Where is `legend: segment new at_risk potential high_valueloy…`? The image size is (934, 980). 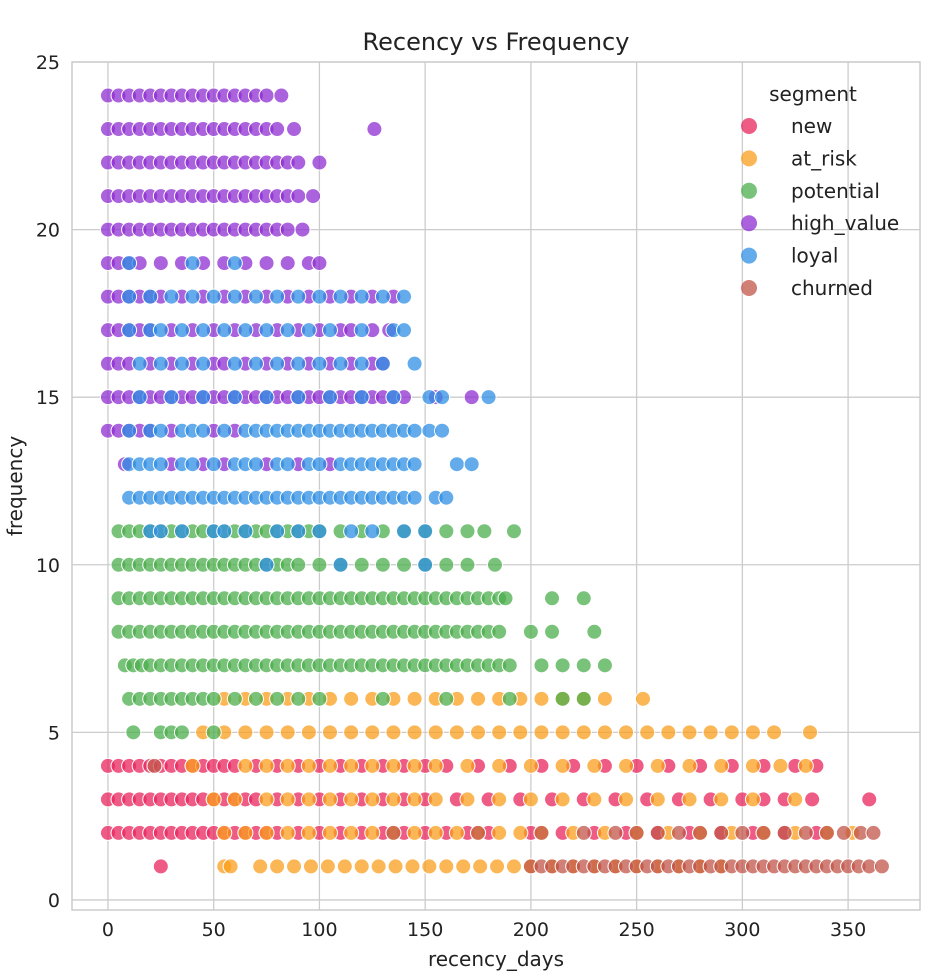 legend: segment new at_risk potential high_valueloy… is located at coordinates (820, 191).